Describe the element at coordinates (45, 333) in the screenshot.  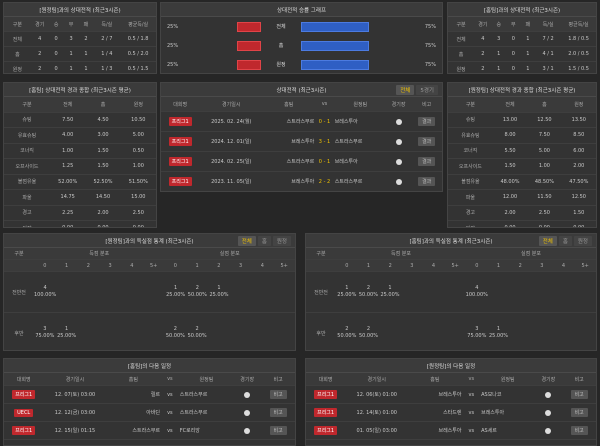
I see `goal-cell: 3 75.00%` at that location.